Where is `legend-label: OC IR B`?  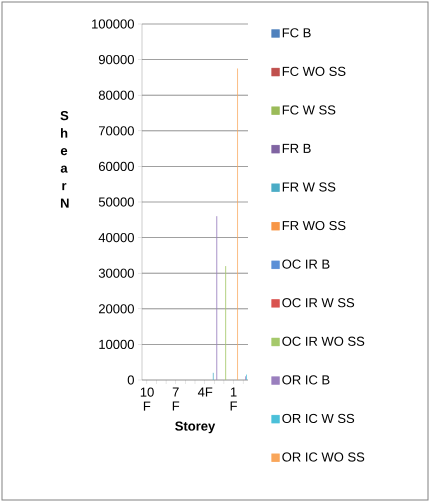
legend-label: OC IR B is located at coordinates (306, 264).